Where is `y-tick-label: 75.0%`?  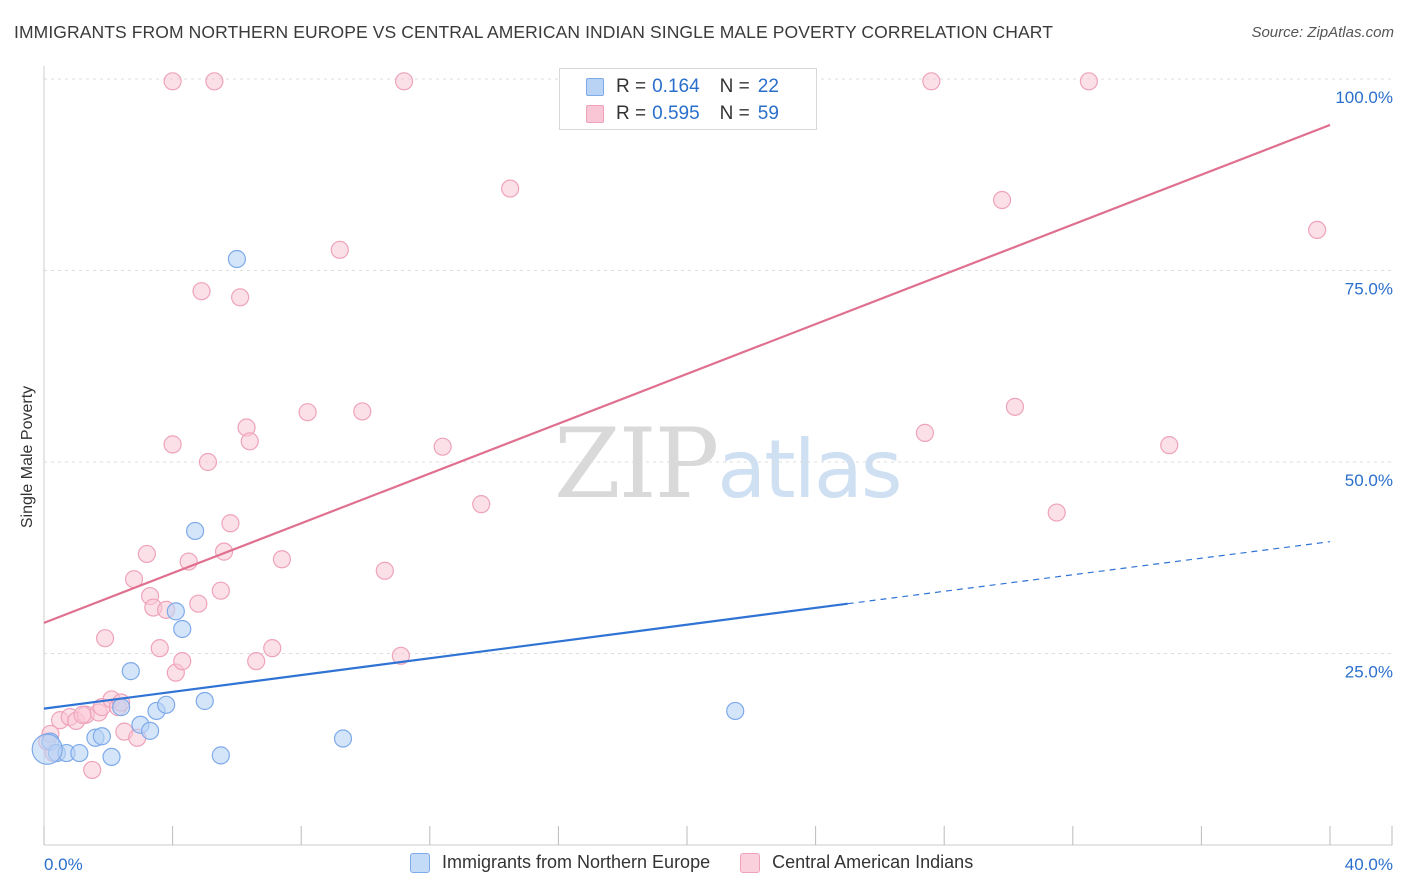 y-tick-label: 75.0% is located at coordinates (1369, 289).